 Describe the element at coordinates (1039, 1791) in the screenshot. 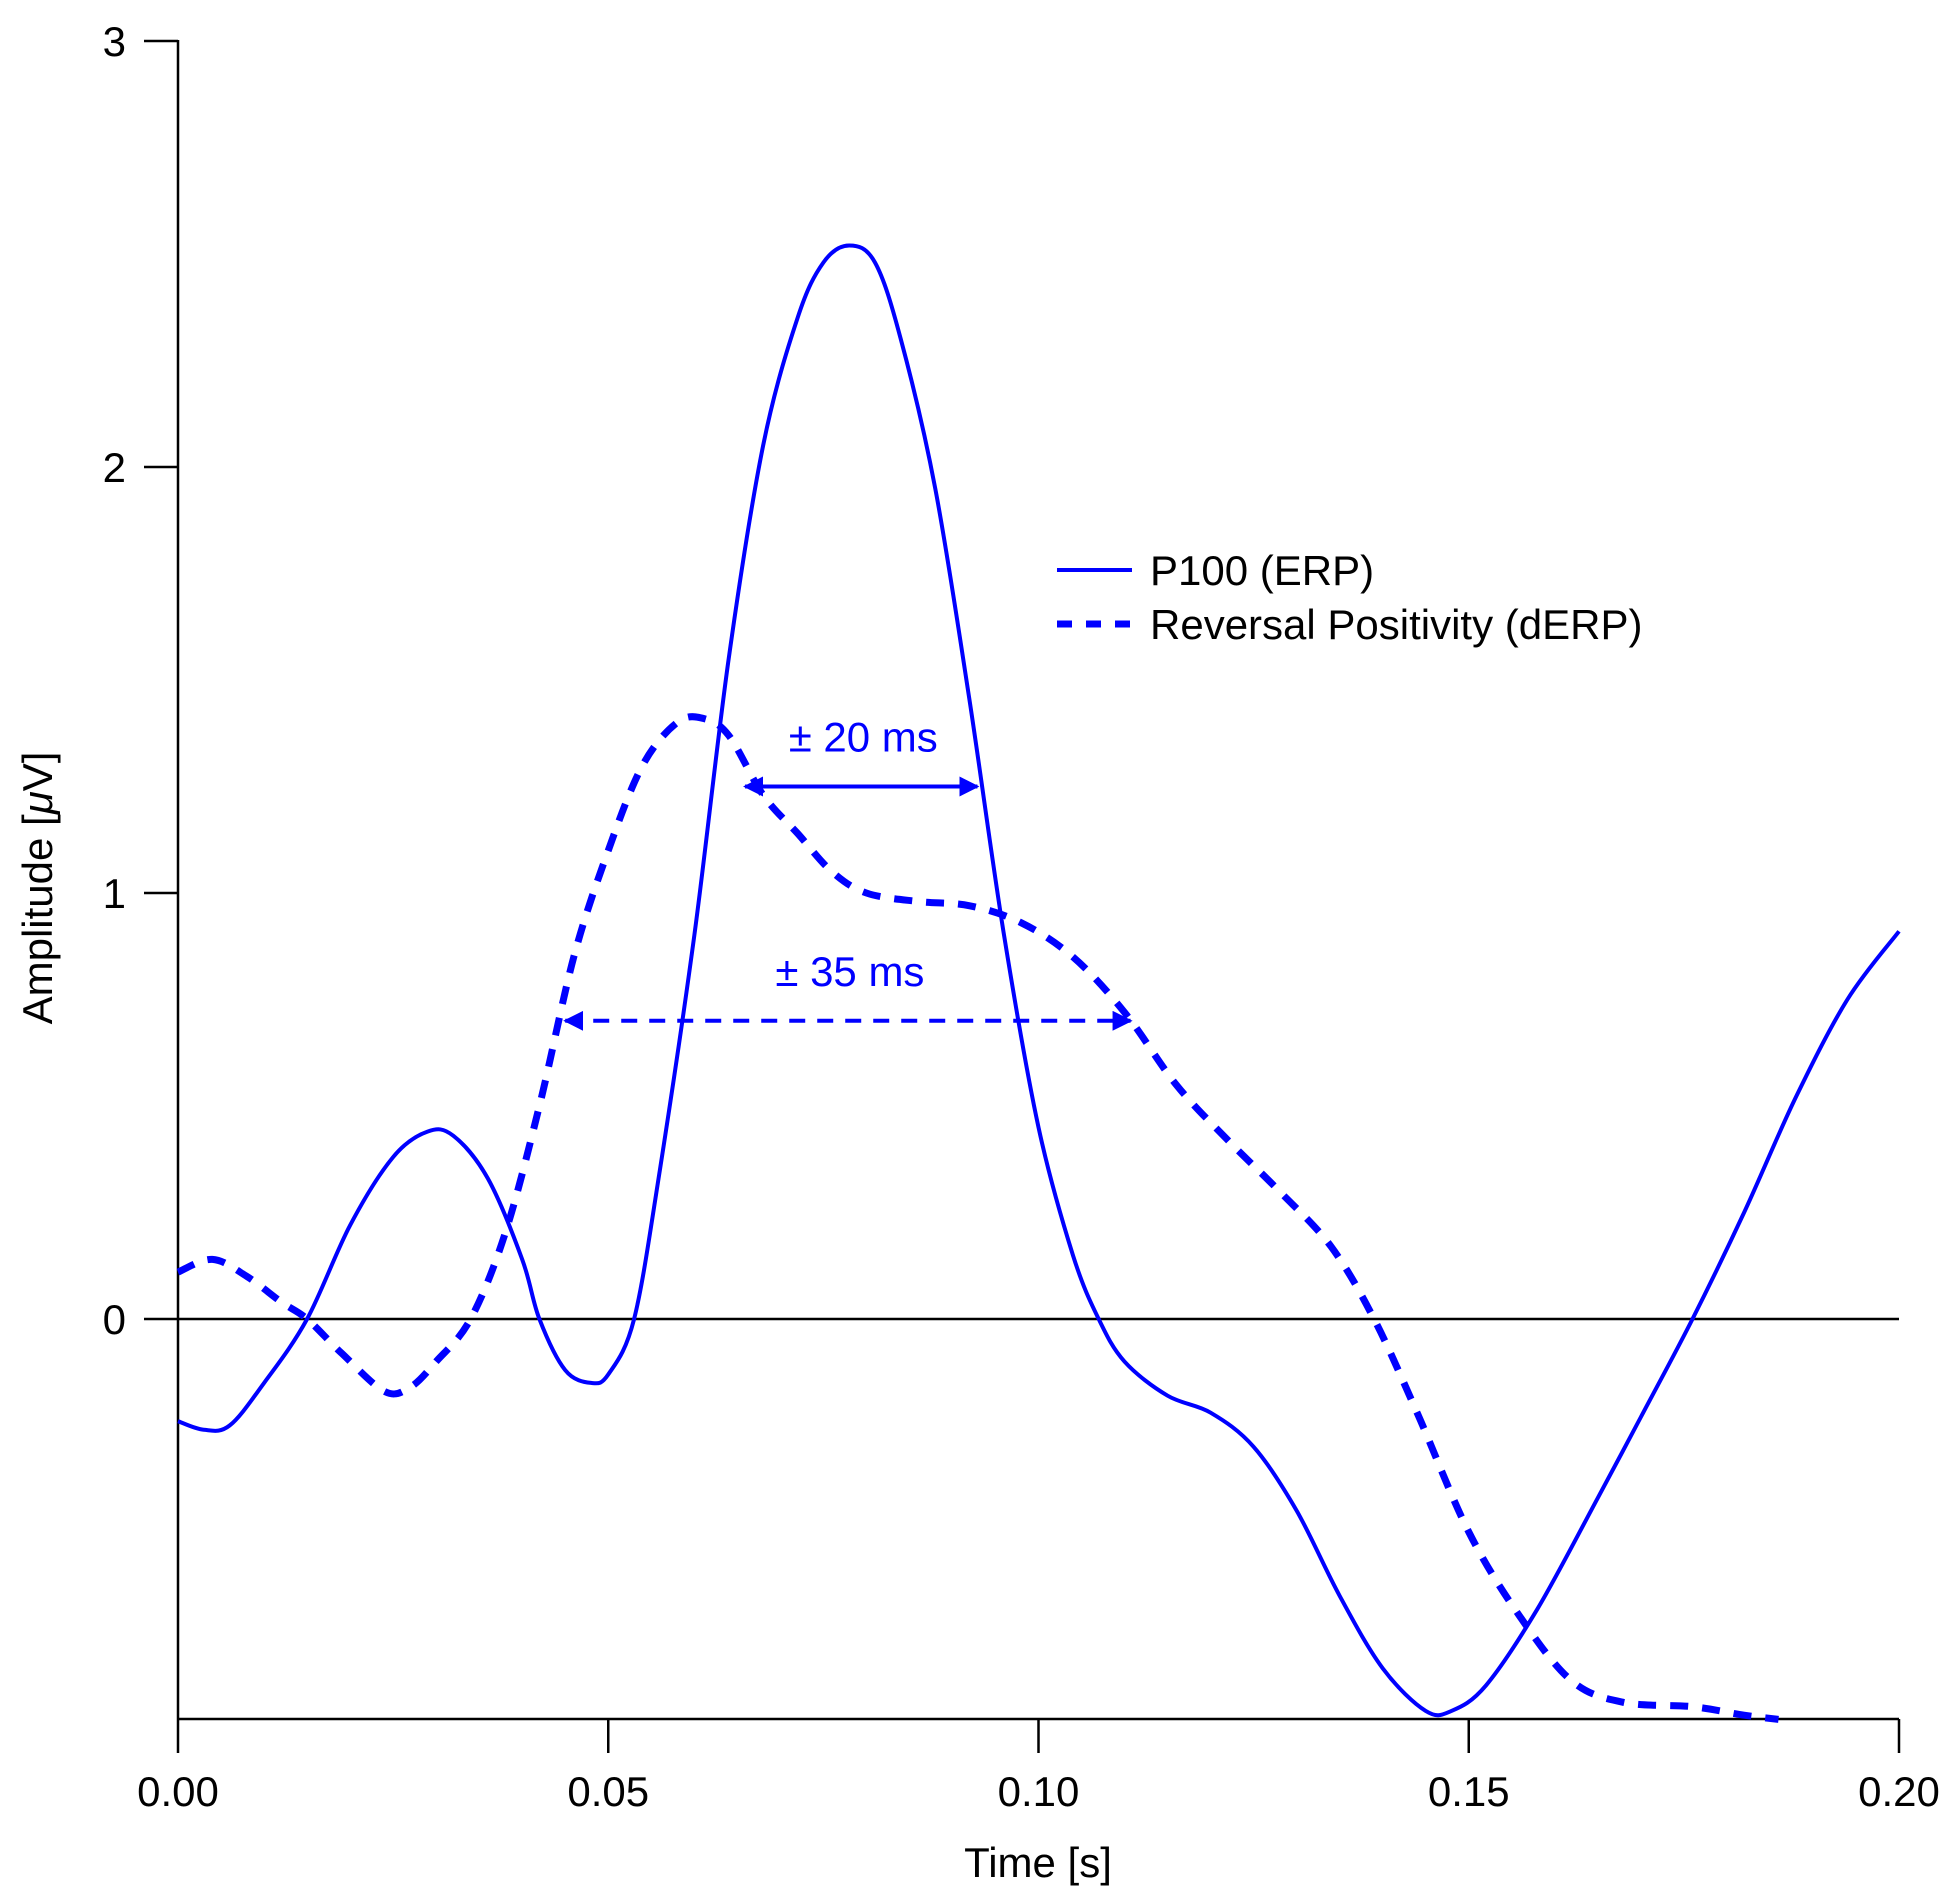

I see `x-tick-label: 0.10` at that location.